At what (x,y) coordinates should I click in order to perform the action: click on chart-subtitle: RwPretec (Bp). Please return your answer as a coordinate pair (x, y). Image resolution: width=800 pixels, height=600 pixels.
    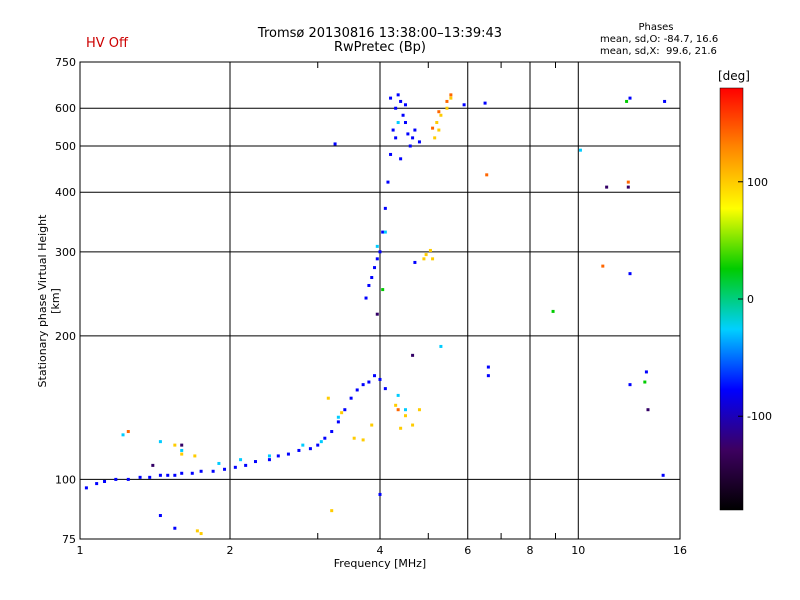
    Looking at the image, I should click on (380, 47).